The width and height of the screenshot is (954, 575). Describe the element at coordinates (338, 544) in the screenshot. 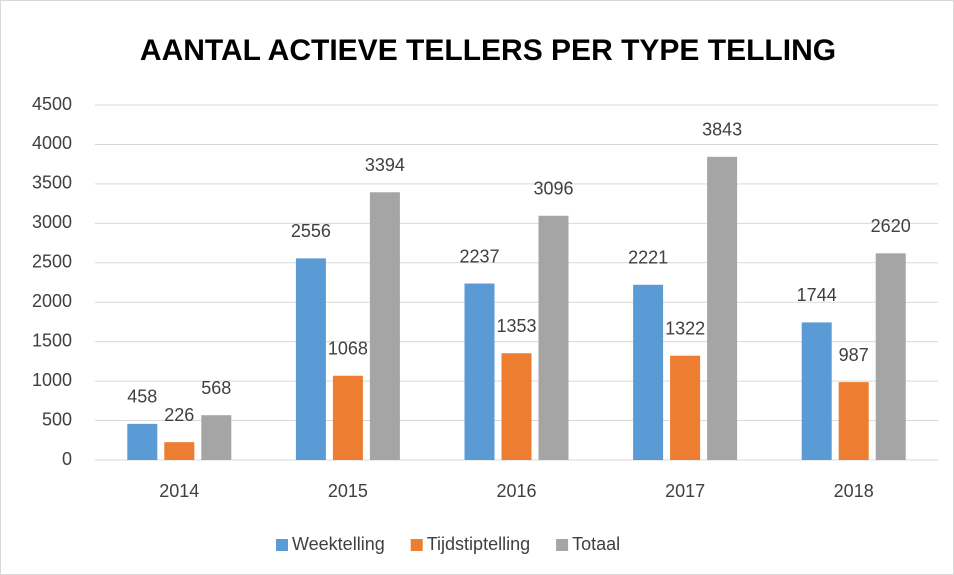

I see `legend-label: Weektelling` at that location.